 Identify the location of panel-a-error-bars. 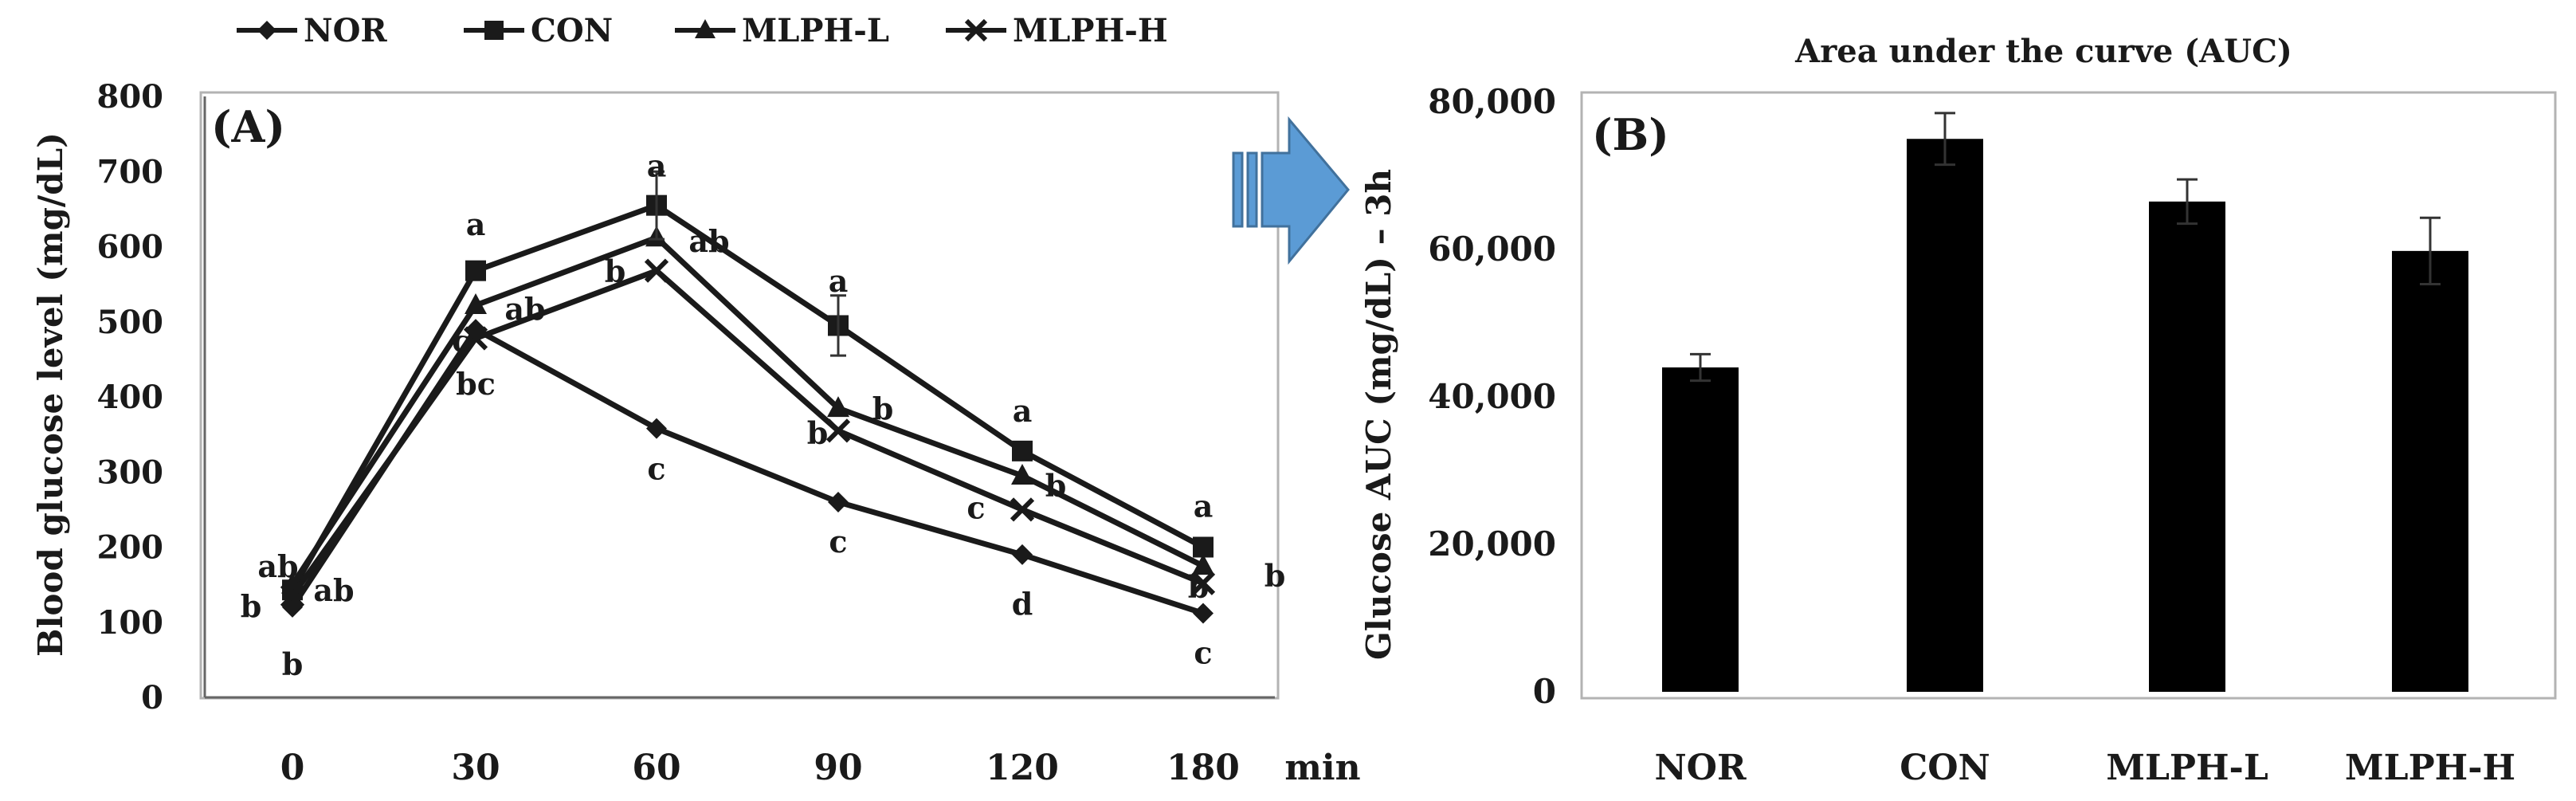
(747, 263).